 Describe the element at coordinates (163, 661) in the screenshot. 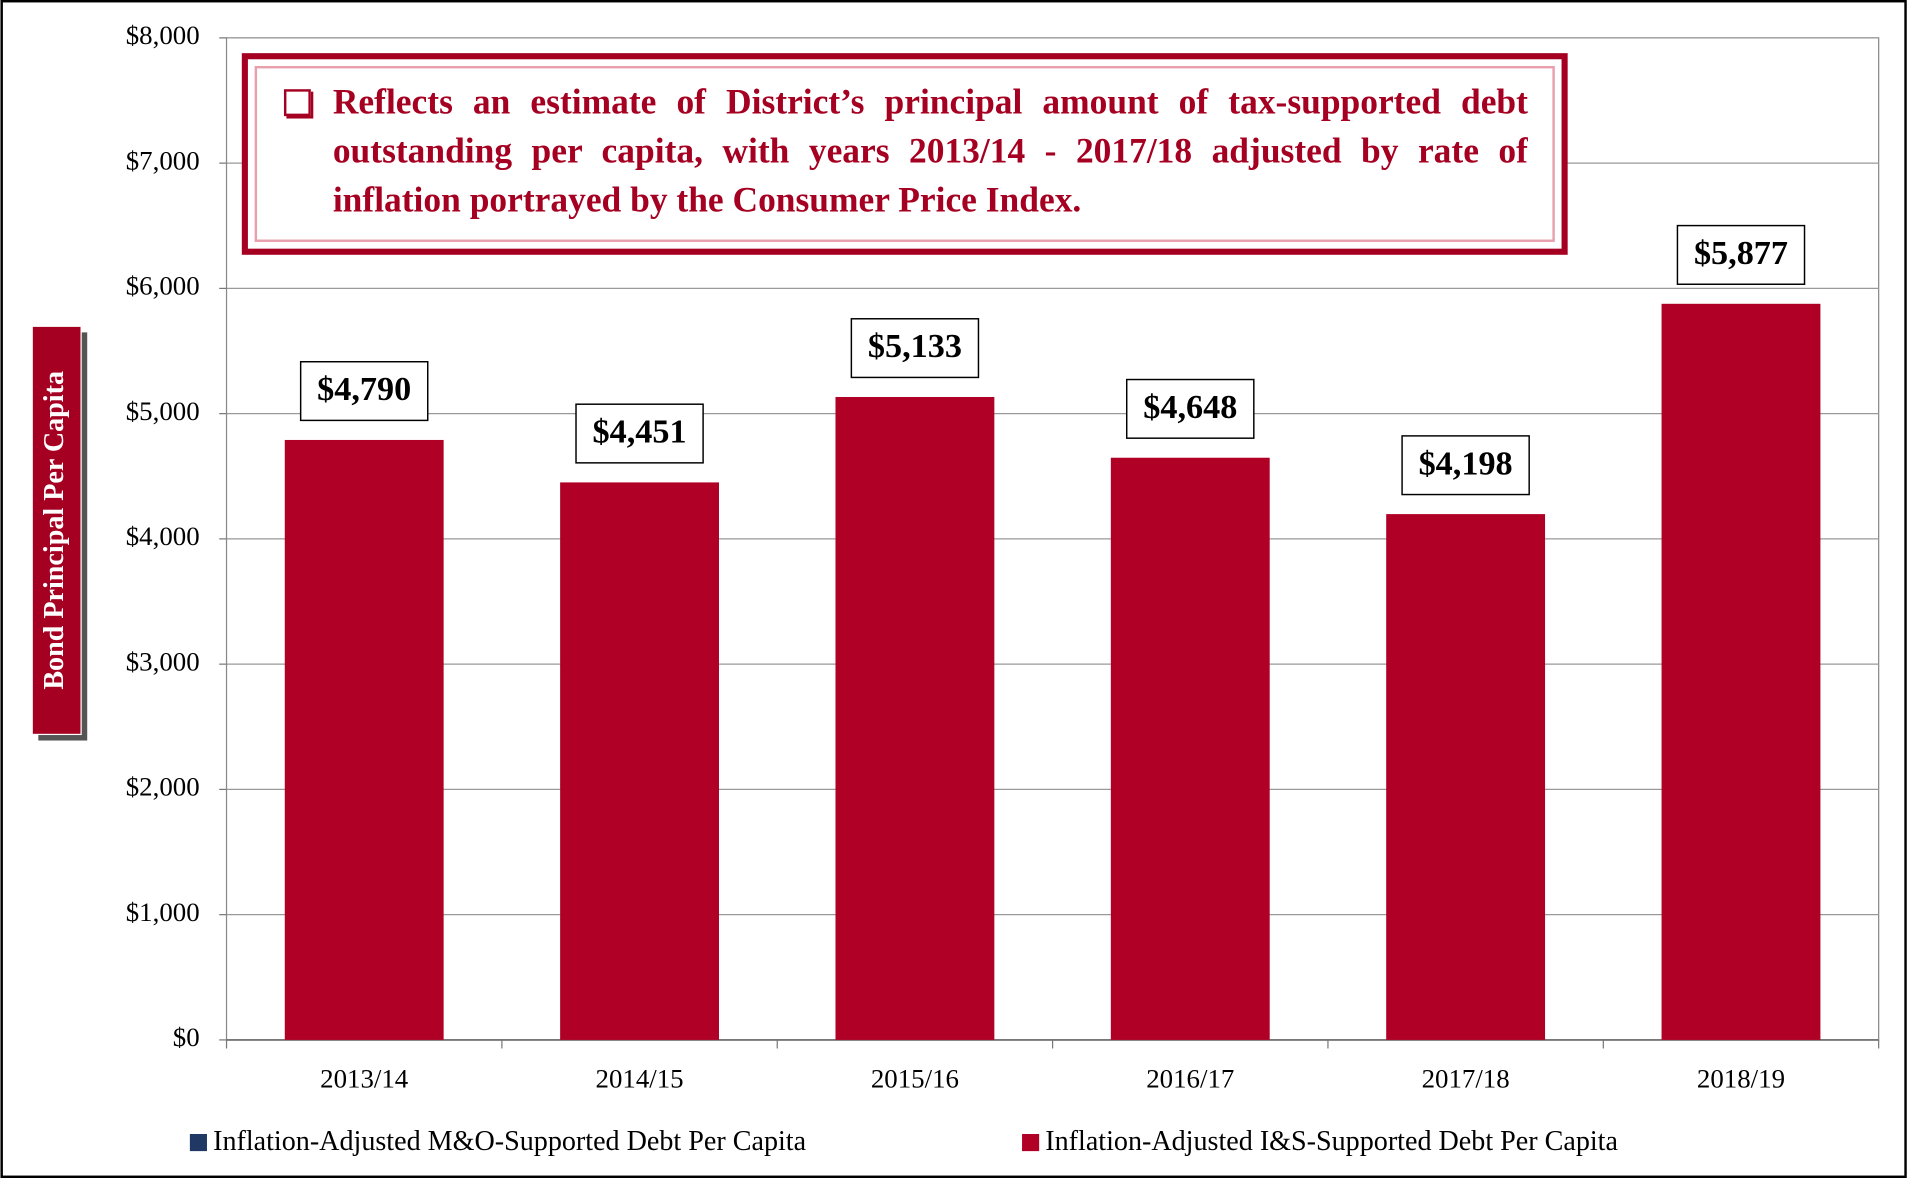

I see `y-tick-label: $3,000` at that location.